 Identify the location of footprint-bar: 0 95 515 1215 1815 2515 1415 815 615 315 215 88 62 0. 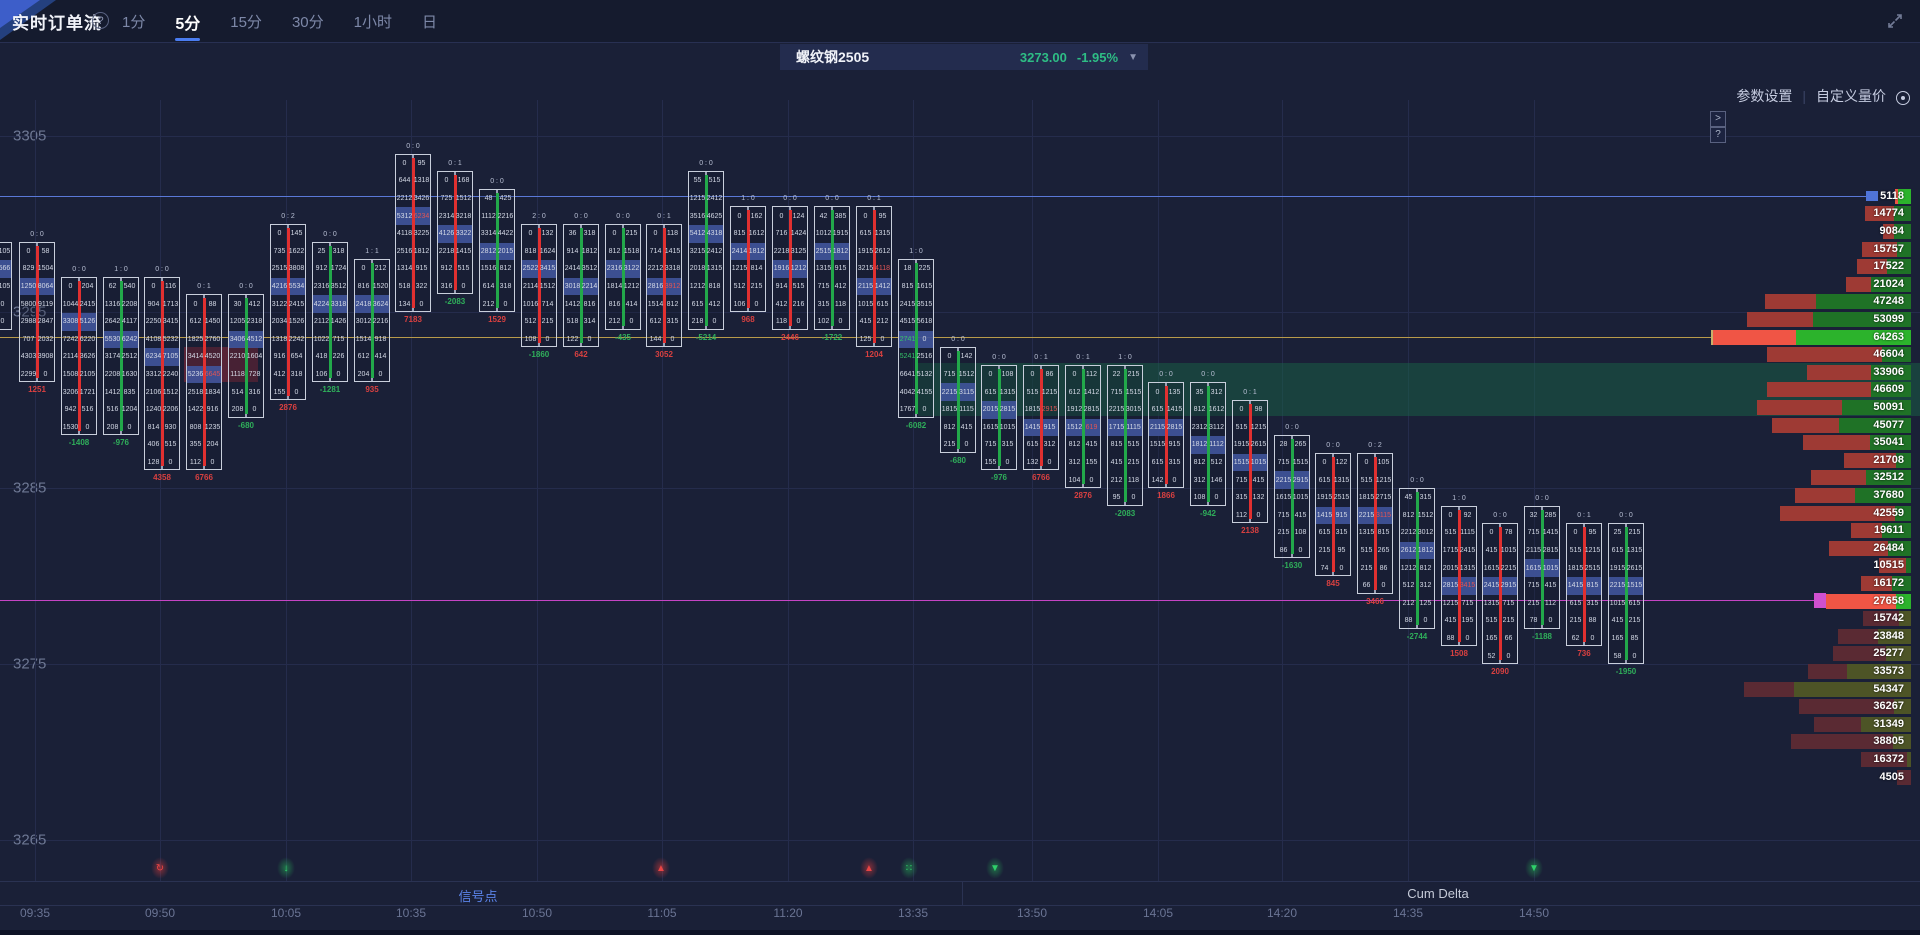
(1584, 585).